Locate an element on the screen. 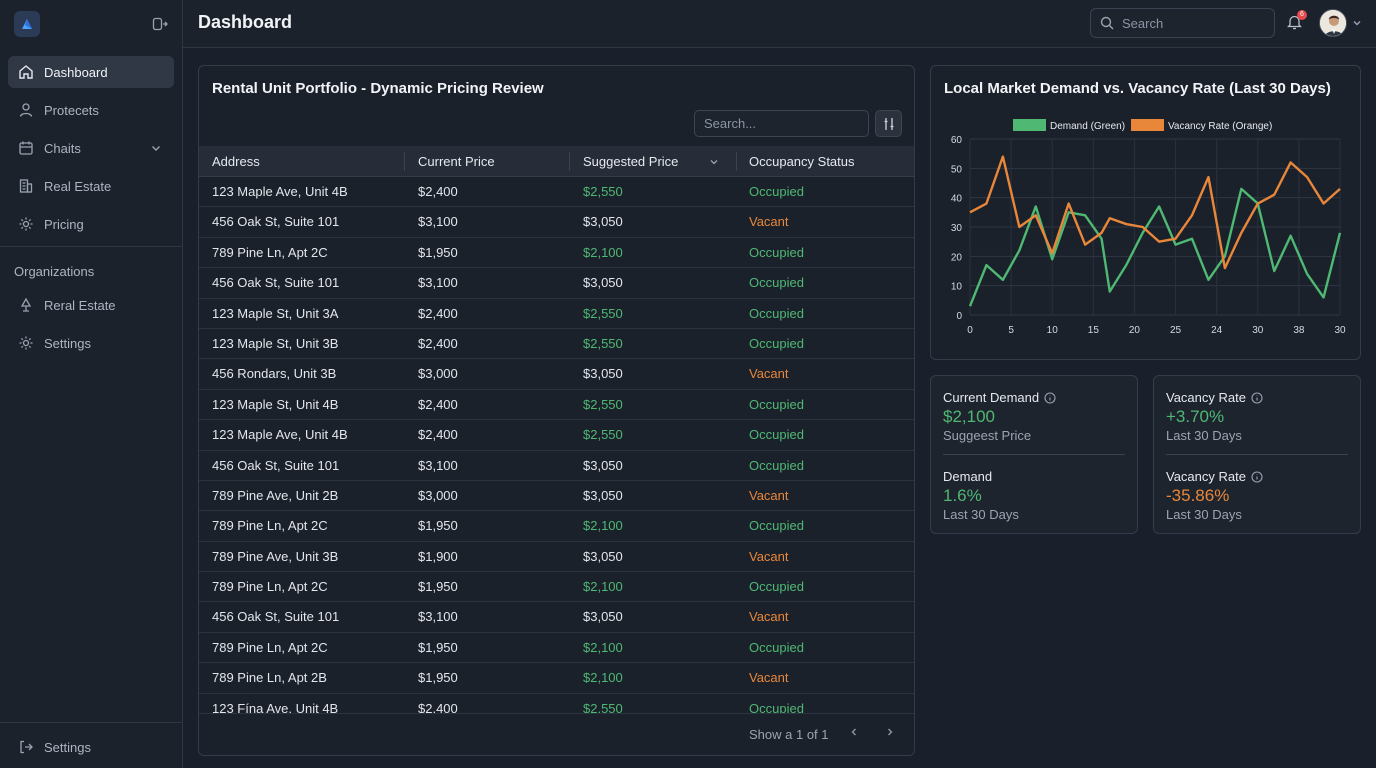  sidebar-item-protecets: Protecets is located at coordinates (91, 110).